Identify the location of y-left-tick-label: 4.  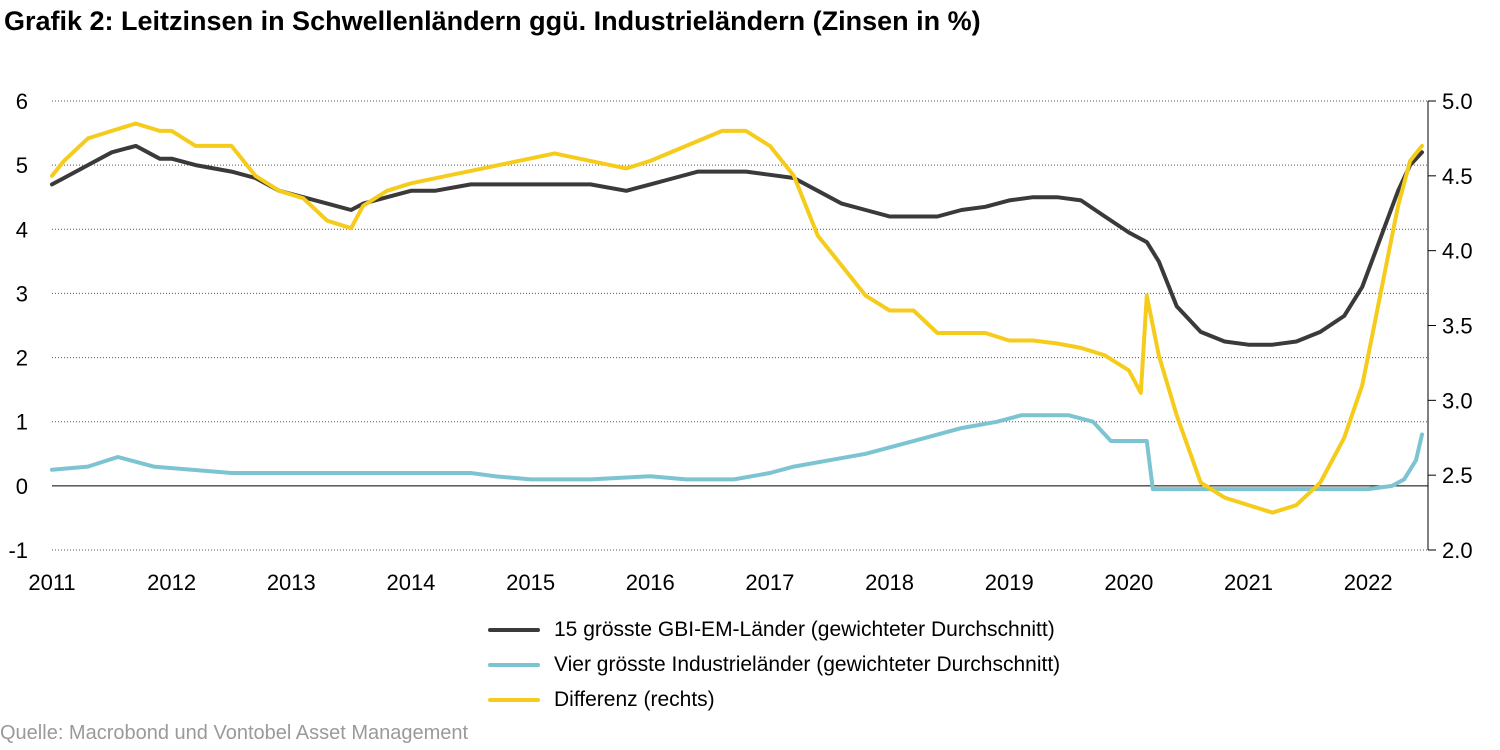
(22, 229).